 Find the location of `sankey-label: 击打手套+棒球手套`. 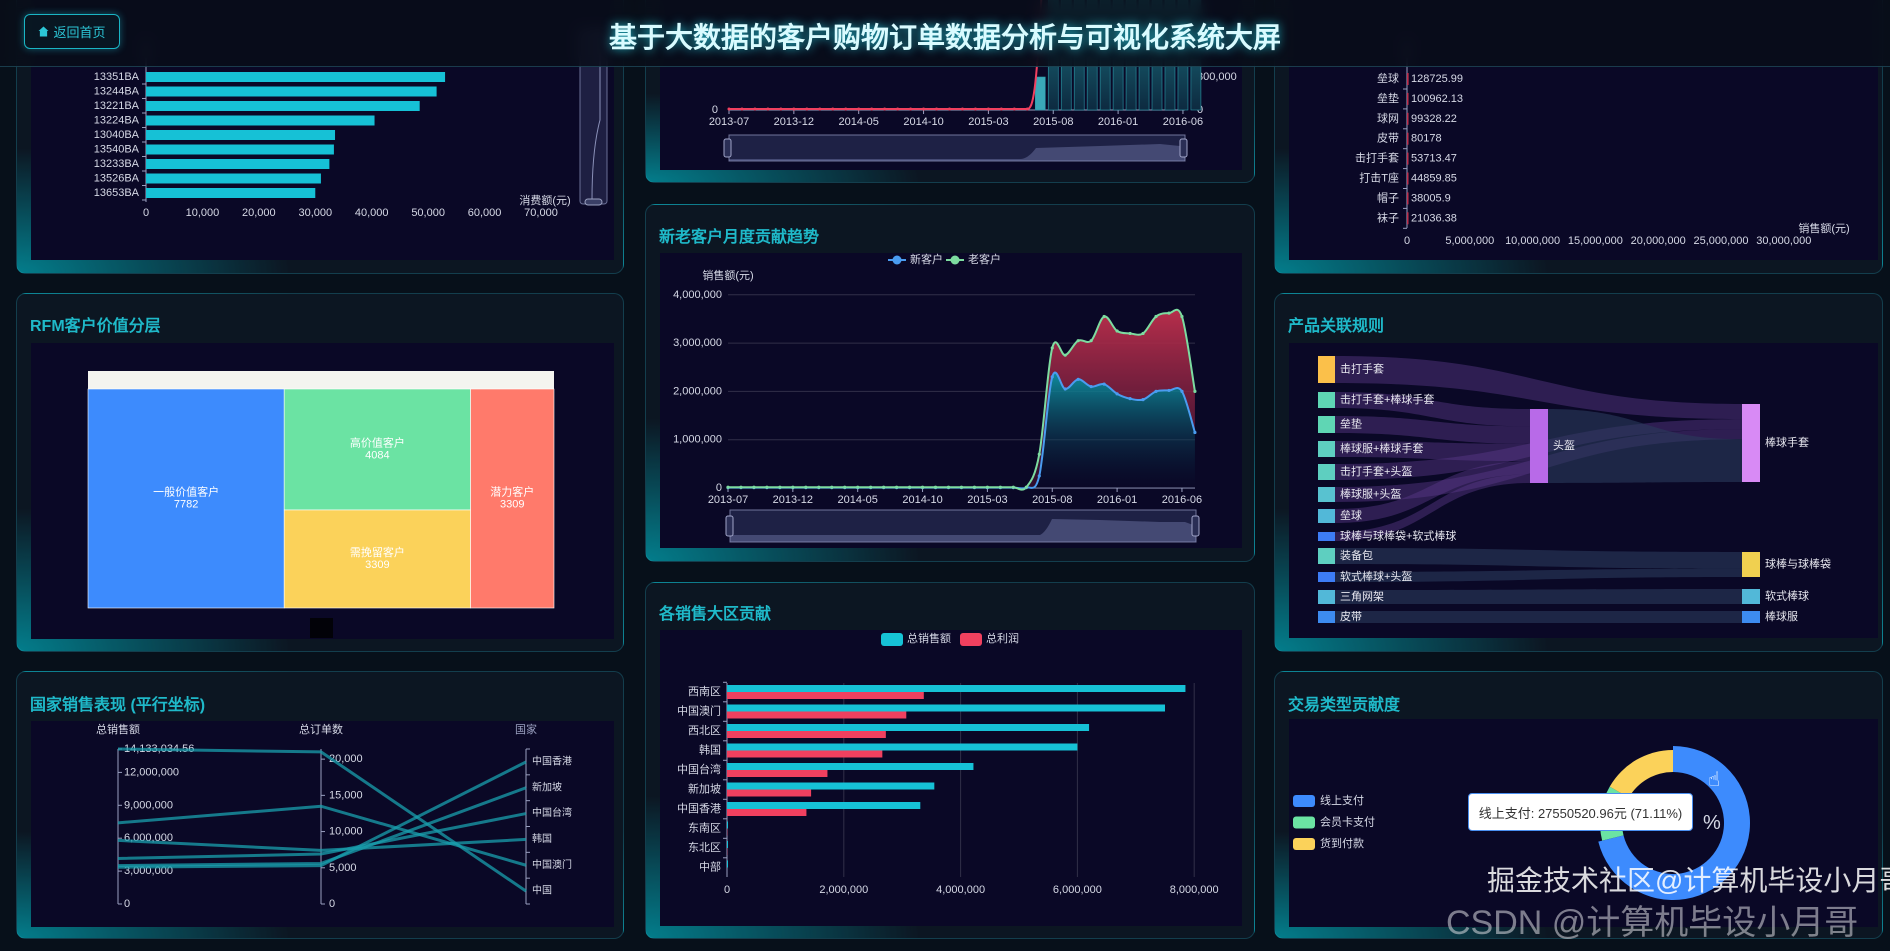

sankey-label: 击打手套+棒球手套 is located at coordinates (1387, 399).